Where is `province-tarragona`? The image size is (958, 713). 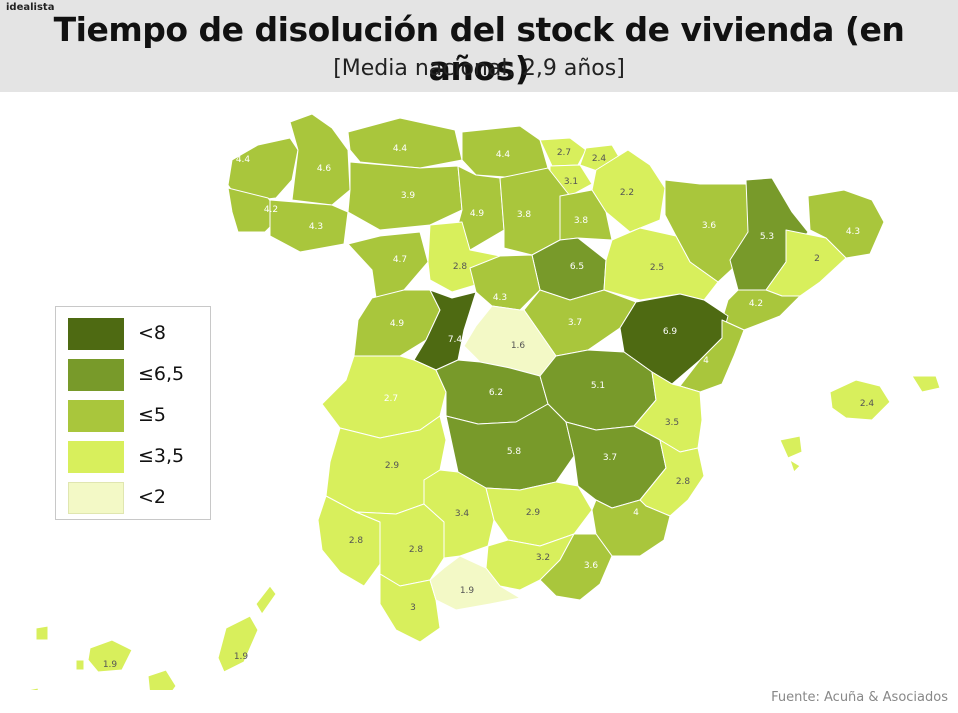
province-tarragona is located at coordinates (761, 310).